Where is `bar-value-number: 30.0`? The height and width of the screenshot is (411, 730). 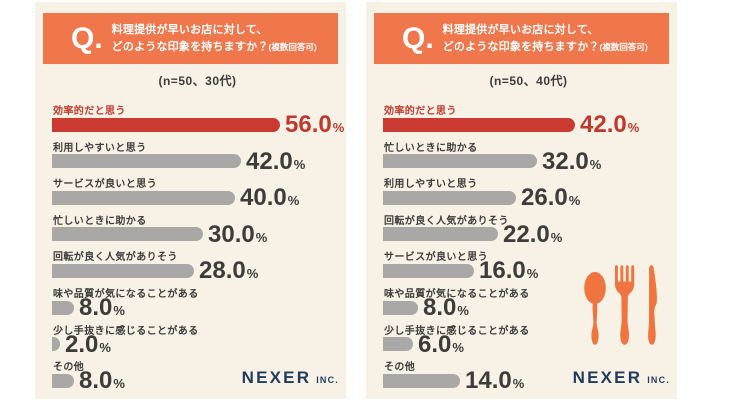
bar-value-number: 30.0 is located at coordinates (231, 234).